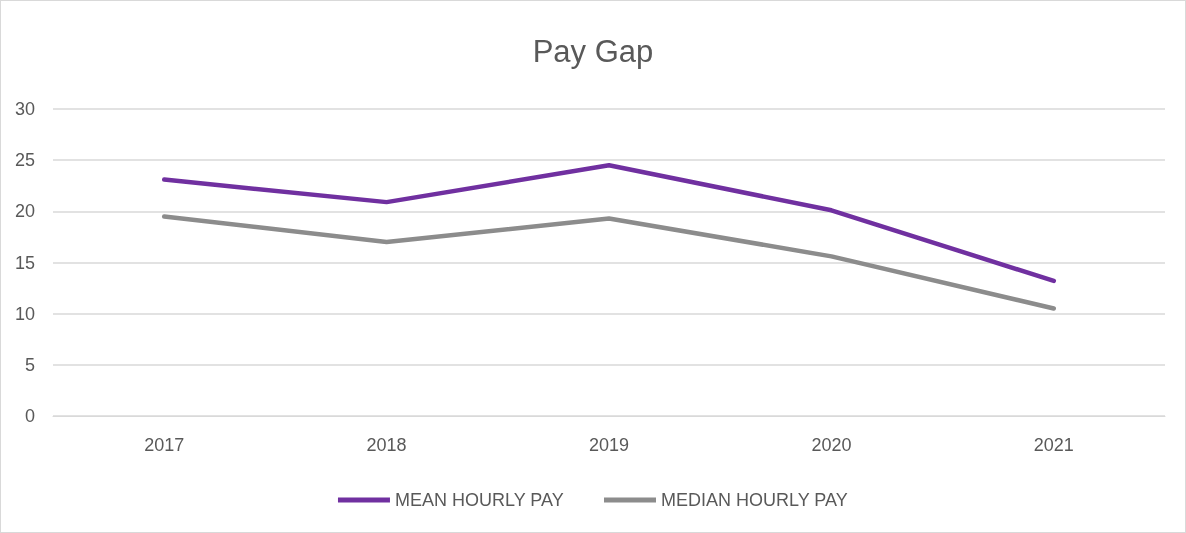  Describe the element at coordinates (164, 445) in the screenshot. I see `x-tick-label: 2017` at that location.